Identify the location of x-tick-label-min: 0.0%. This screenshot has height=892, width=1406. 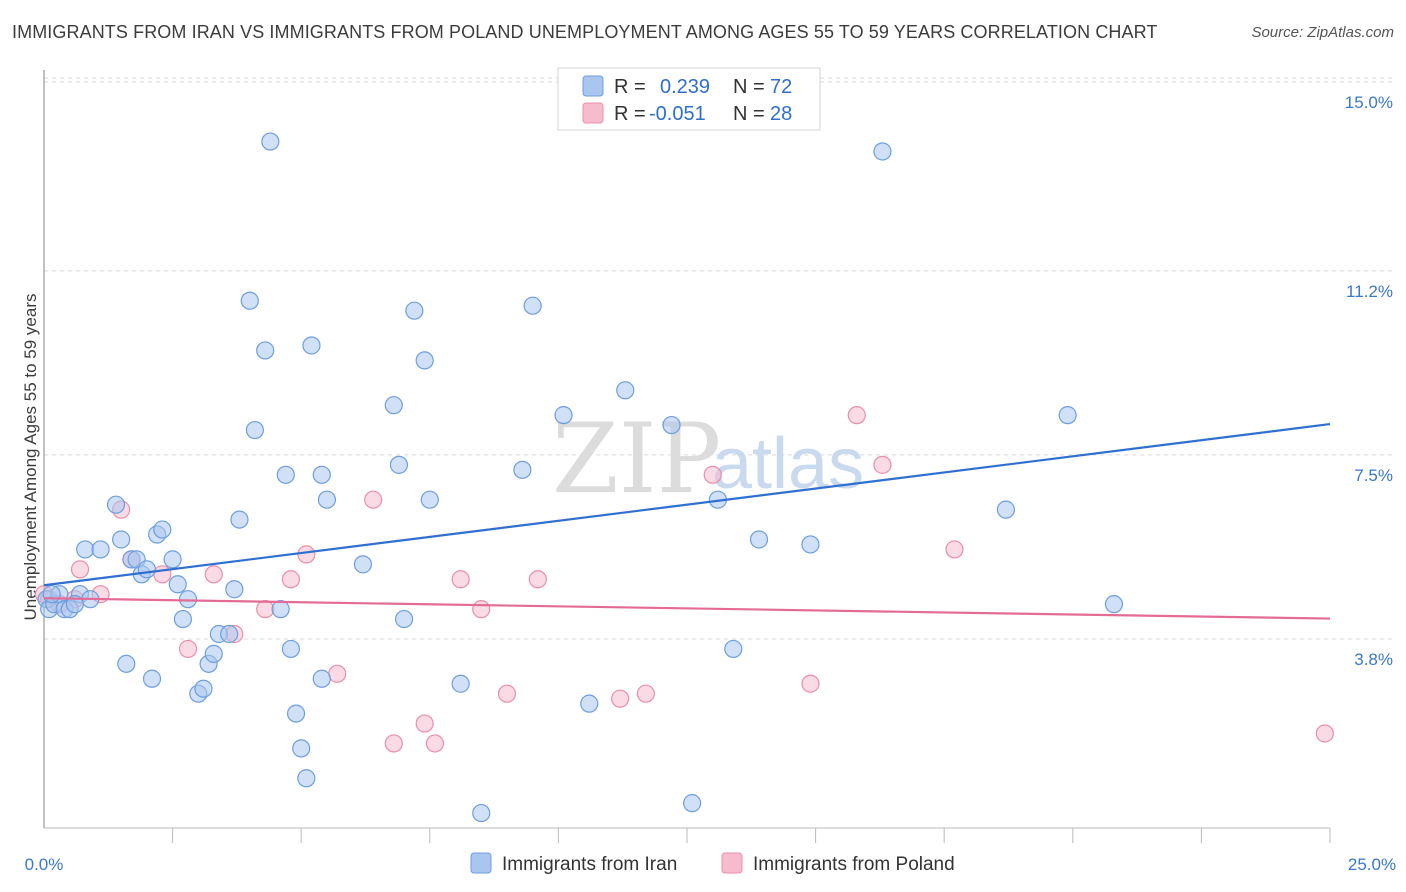
(44, 864).